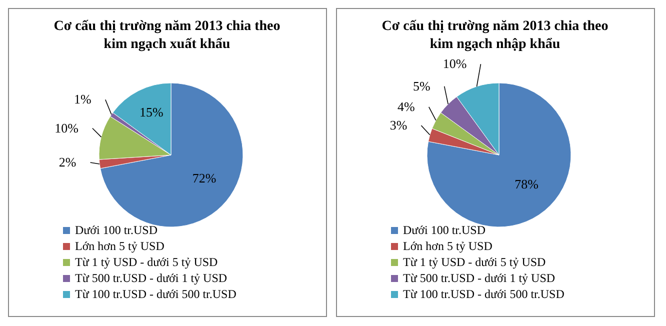 The image size is (666, 326). What do you see at coordinates (151, 112) in the screenshot?
I see `data-label: 15%` at bounding box center [151, 112].